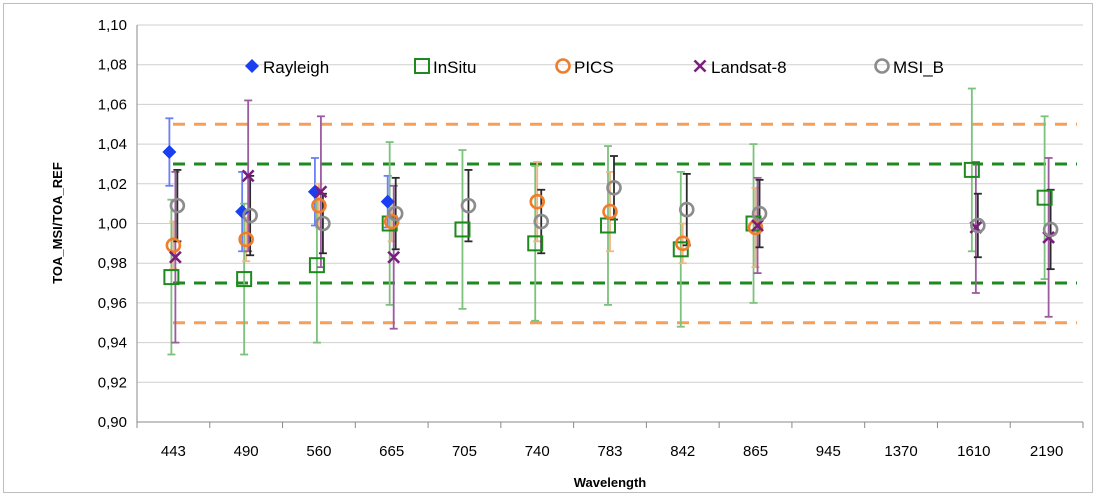 The width and height of the screenshot is (1096, 496). What do you see at coordinates (973, 451) in the screenshot?
I see `x-tick-label: 1610` at bounding box center [973, 451].